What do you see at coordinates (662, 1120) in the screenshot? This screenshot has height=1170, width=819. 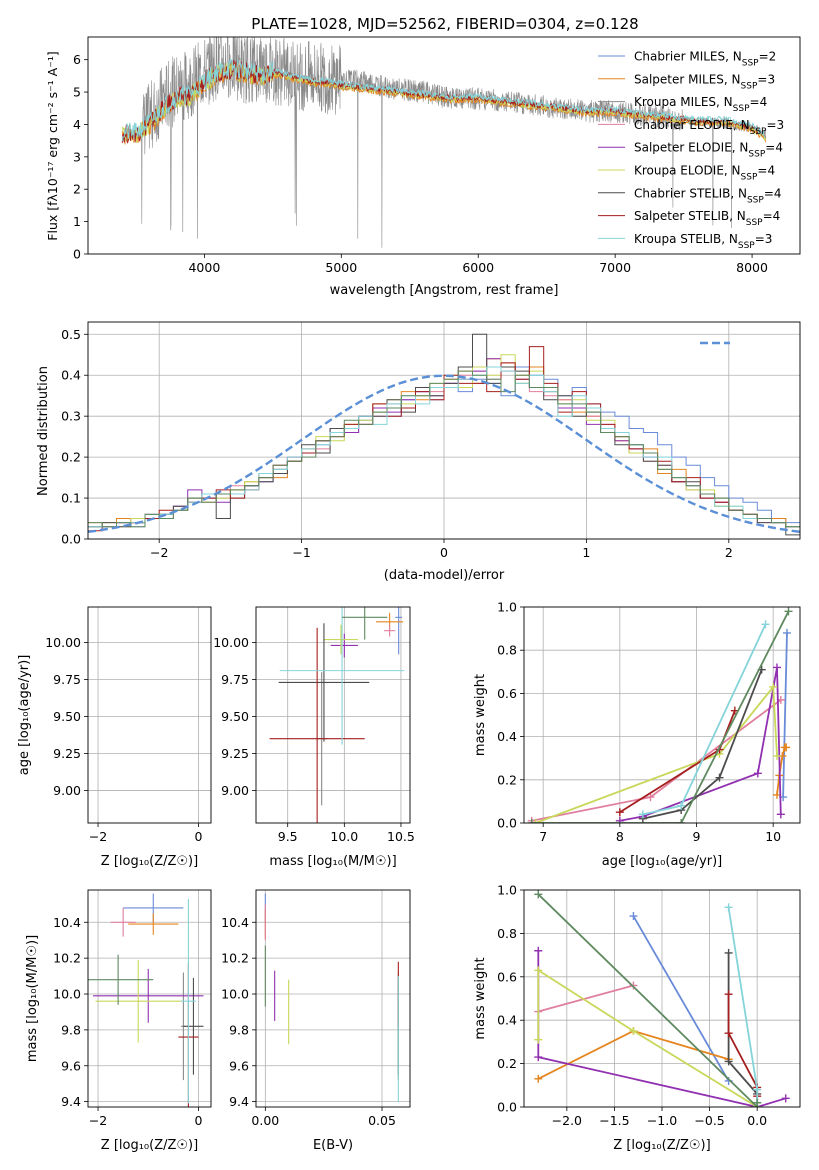 I see `x-tick-label: −1.0` at bounding box center [662, 1120].